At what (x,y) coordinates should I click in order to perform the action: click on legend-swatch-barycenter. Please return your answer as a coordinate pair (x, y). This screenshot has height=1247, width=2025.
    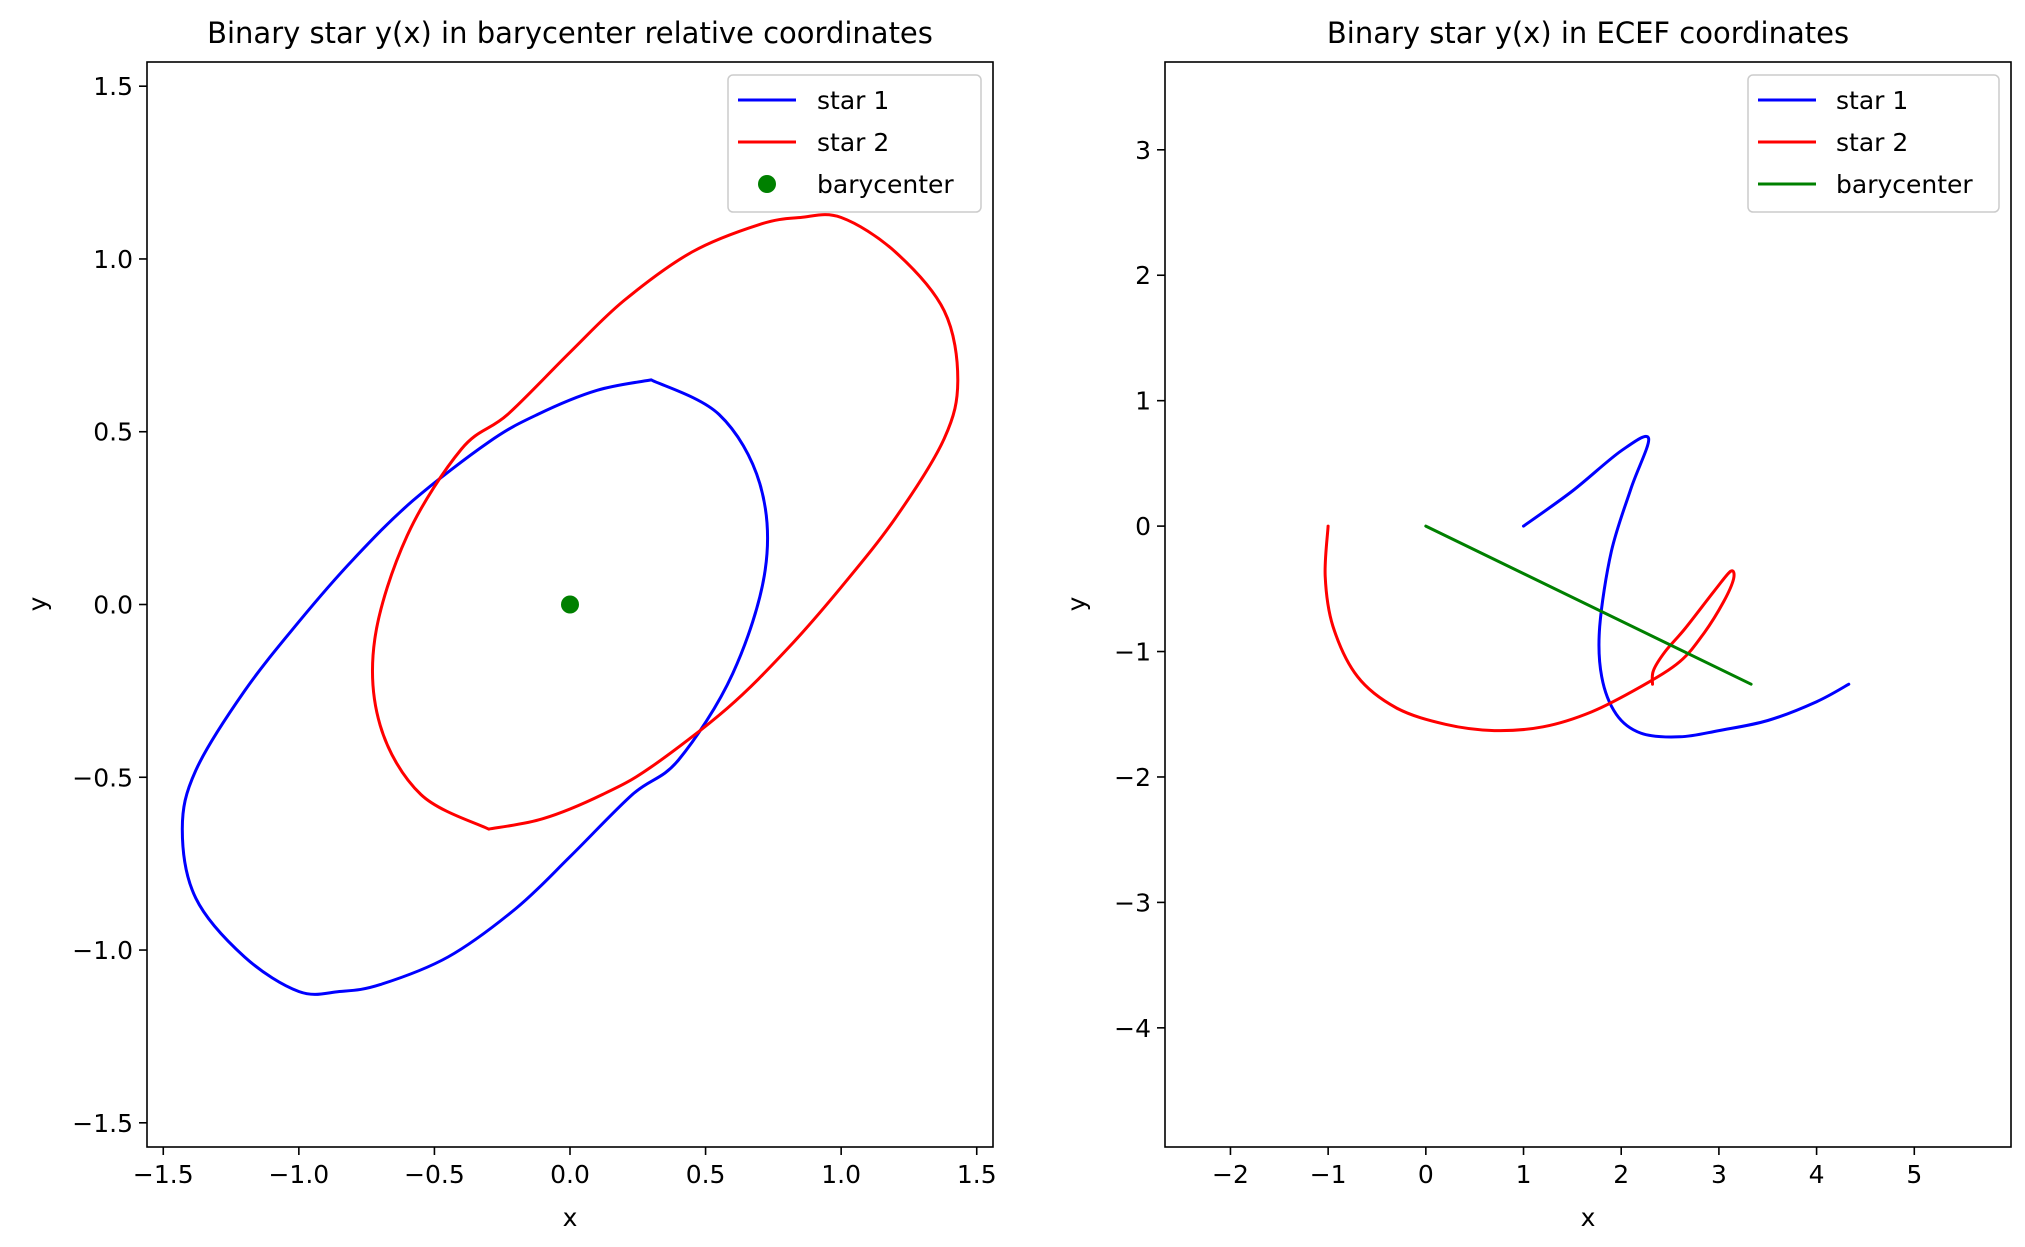
    Looking at the image, I should click on (767, 184).